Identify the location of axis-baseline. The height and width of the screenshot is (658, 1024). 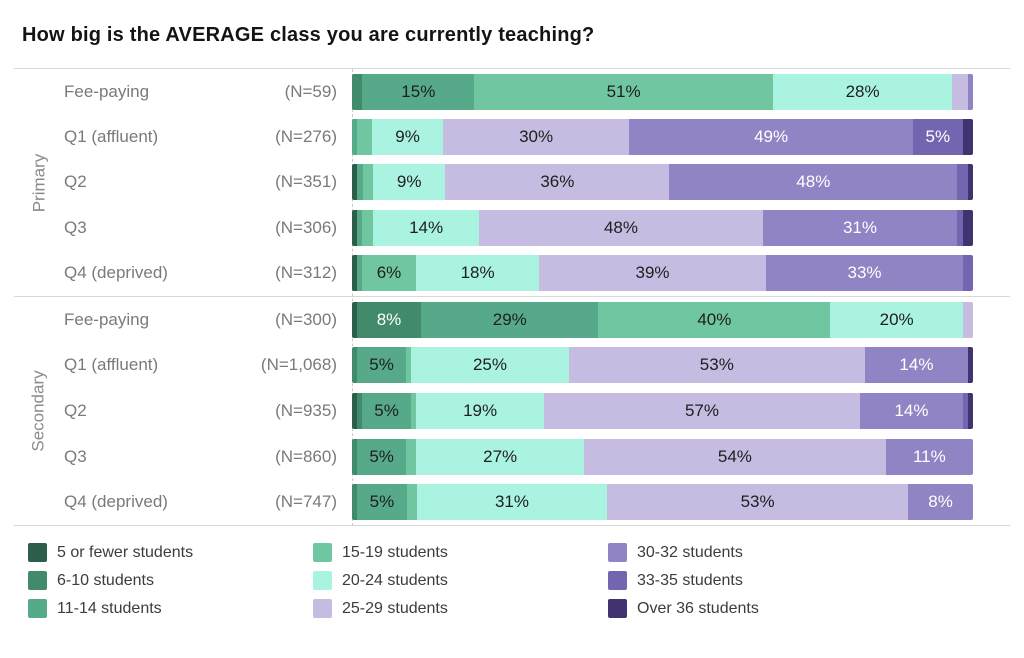
(352, 297).